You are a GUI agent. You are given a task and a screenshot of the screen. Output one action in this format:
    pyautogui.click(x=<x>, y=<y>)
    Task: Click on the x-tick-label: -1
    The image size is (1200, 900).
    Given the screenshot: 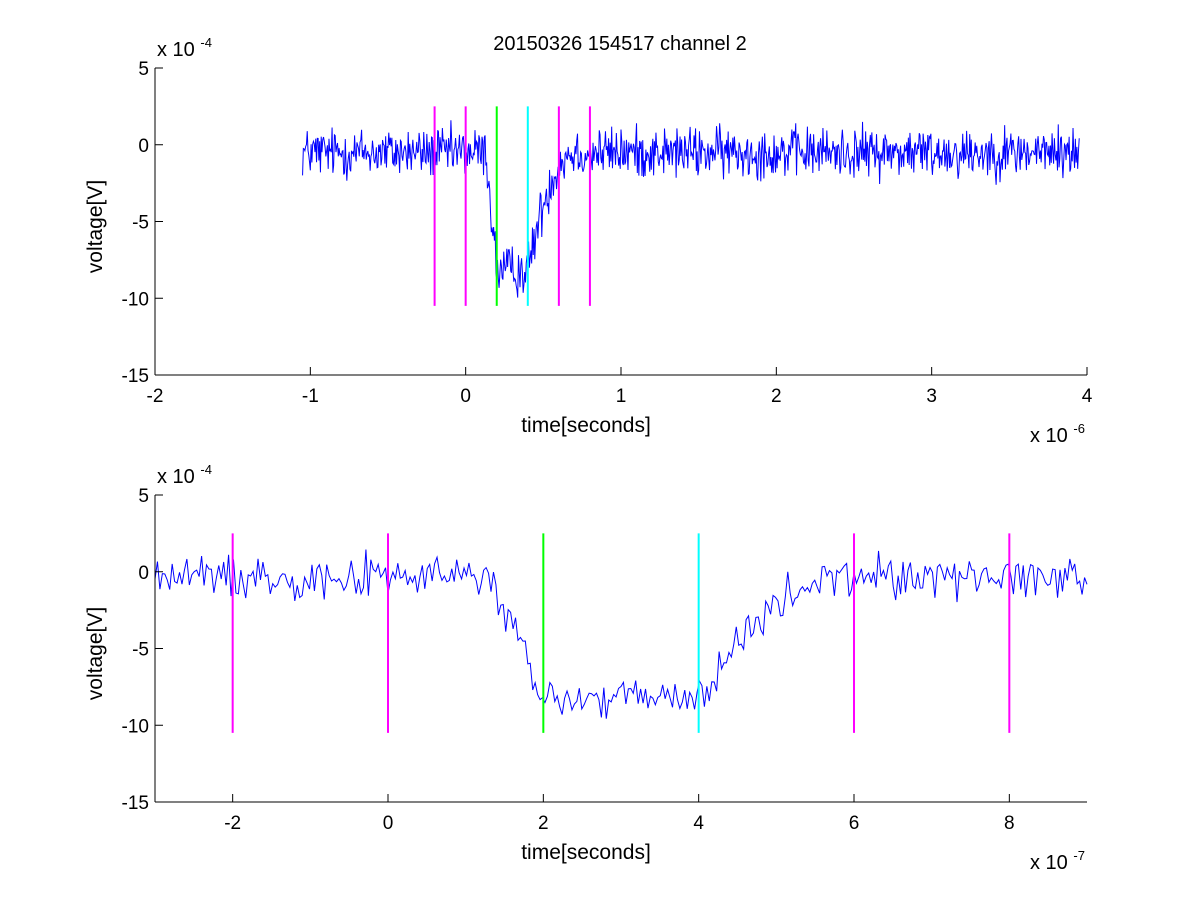 What is the action you would take?
    pyautogui.click(x=310, y=396)
    